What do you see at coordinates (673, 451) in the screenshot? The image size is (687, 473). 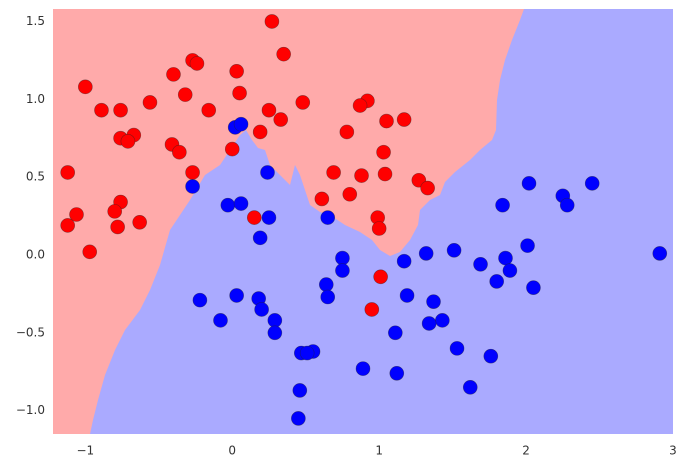 I see `x-tick-label: 3` at bounding box center [673, 451].